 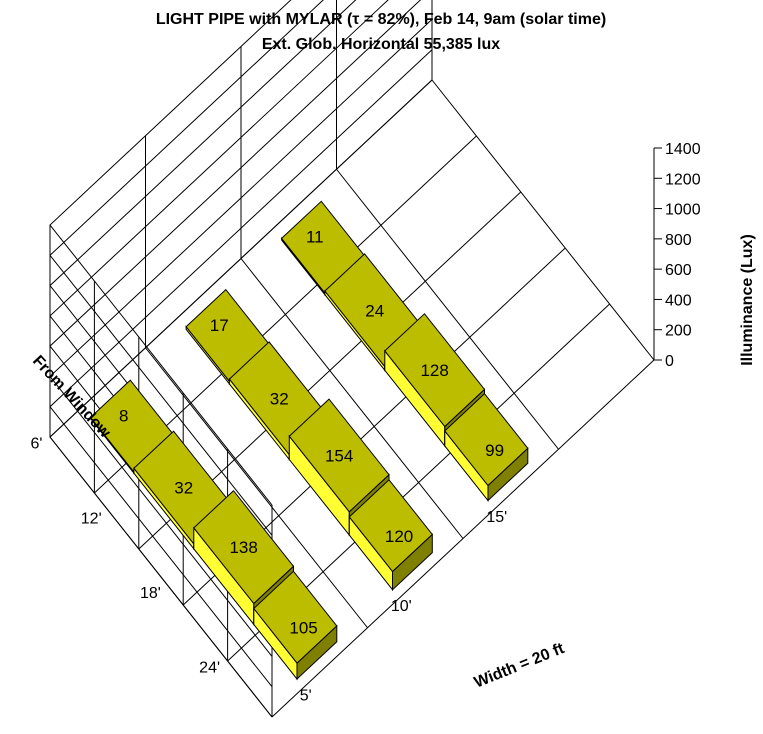 What do you see at coordinates (683, 149) in the screenshot?
I see `z-tick-label: 1400` at bounding box center [683, 149].